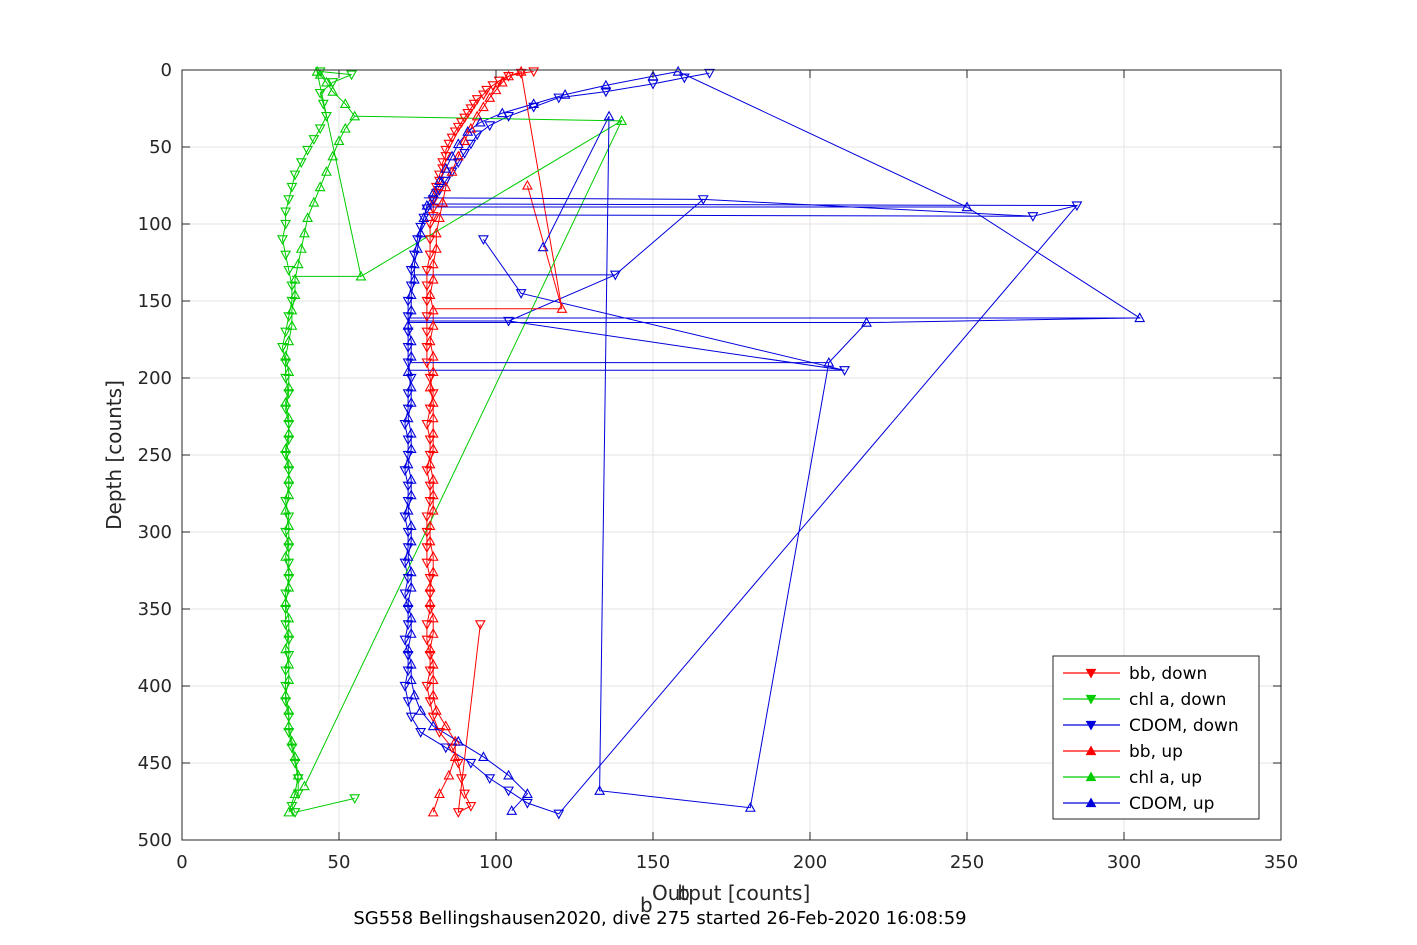  Describe the element at coordinates (1091, 776) in the screenshot. I see `legend-marker` at that location.